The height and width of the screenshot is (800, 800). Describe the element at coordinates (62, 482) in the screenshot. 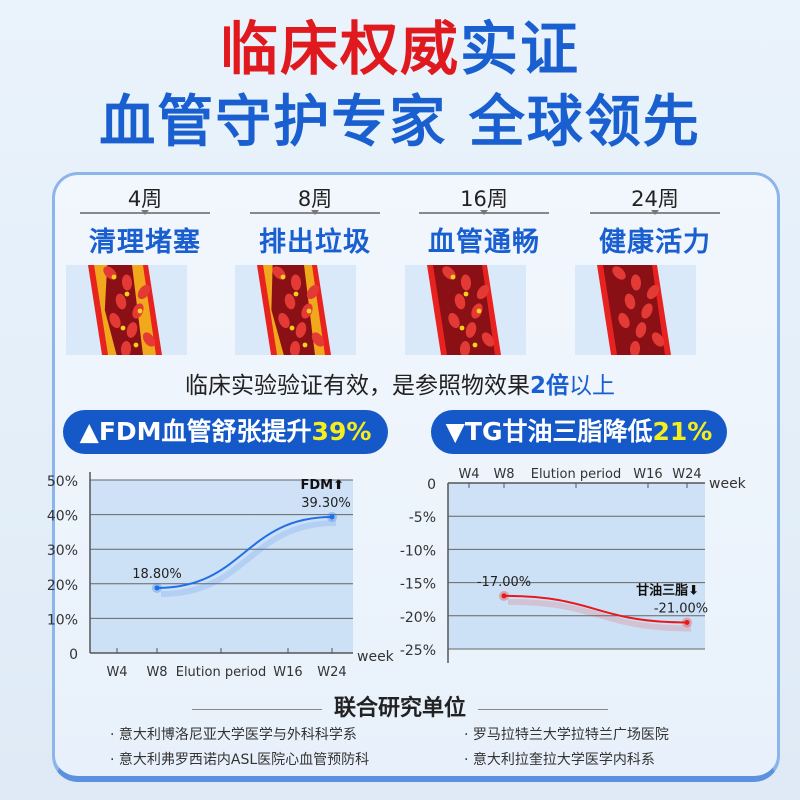

I see `y-tick-label: 50%` at that location.